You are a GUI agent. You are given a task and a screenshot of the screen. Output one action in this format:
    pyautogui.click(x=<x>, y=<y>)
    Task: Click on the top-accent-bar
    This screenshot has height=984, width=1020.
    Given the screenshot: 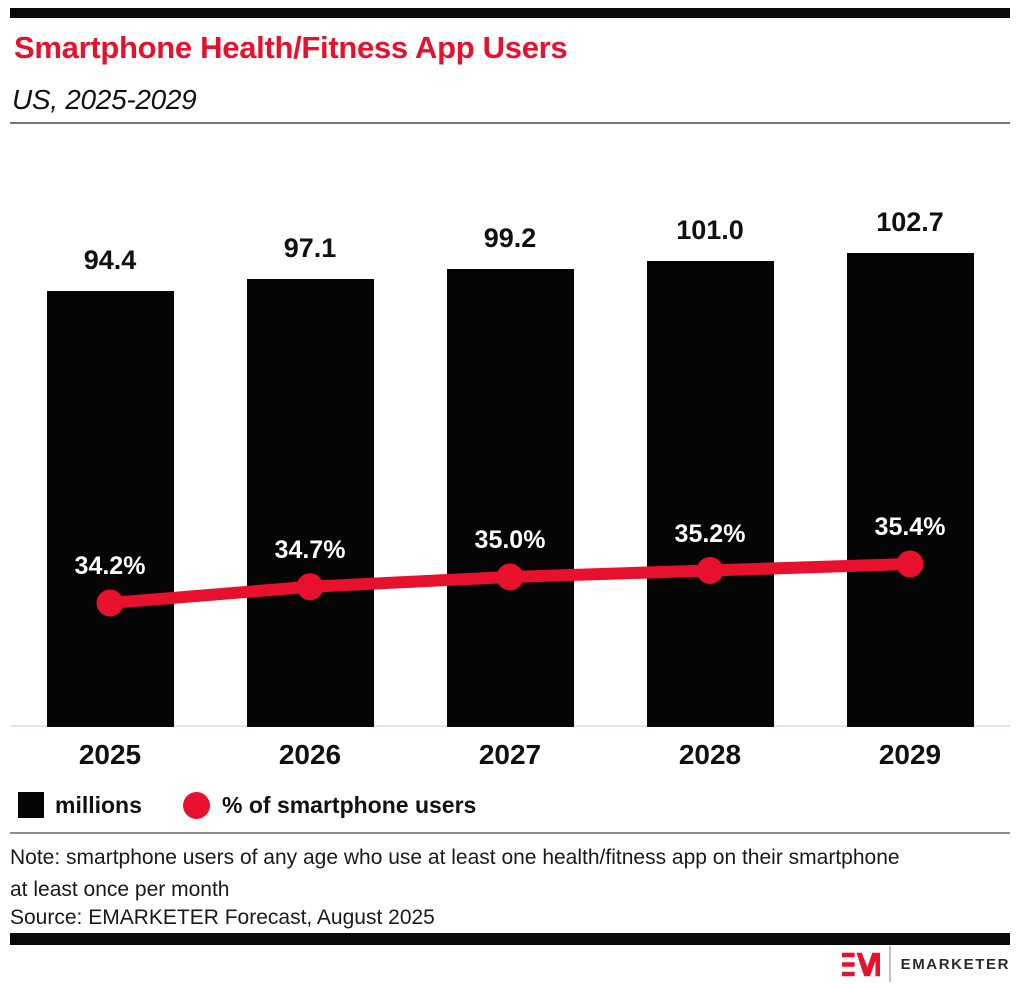 What is the action you would take?
    pyautogui.click(x=510, y=13)
    